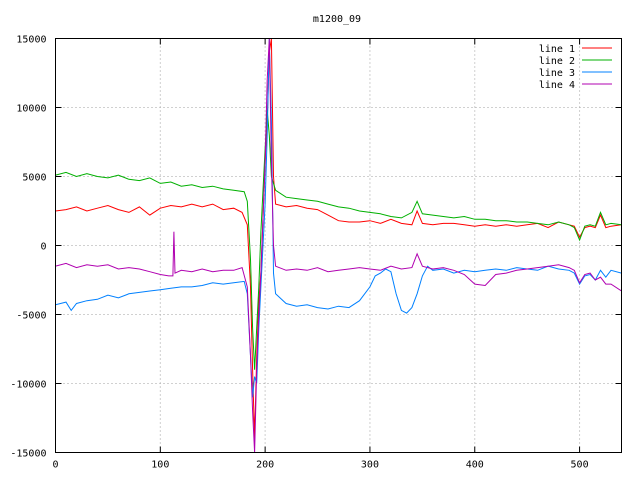 This screenshot has width=640, height=480. What do you see at coordinates (557, 49) in the screenshot?
I see `legend-label-1: line 1` at bounding box center [557, 49].